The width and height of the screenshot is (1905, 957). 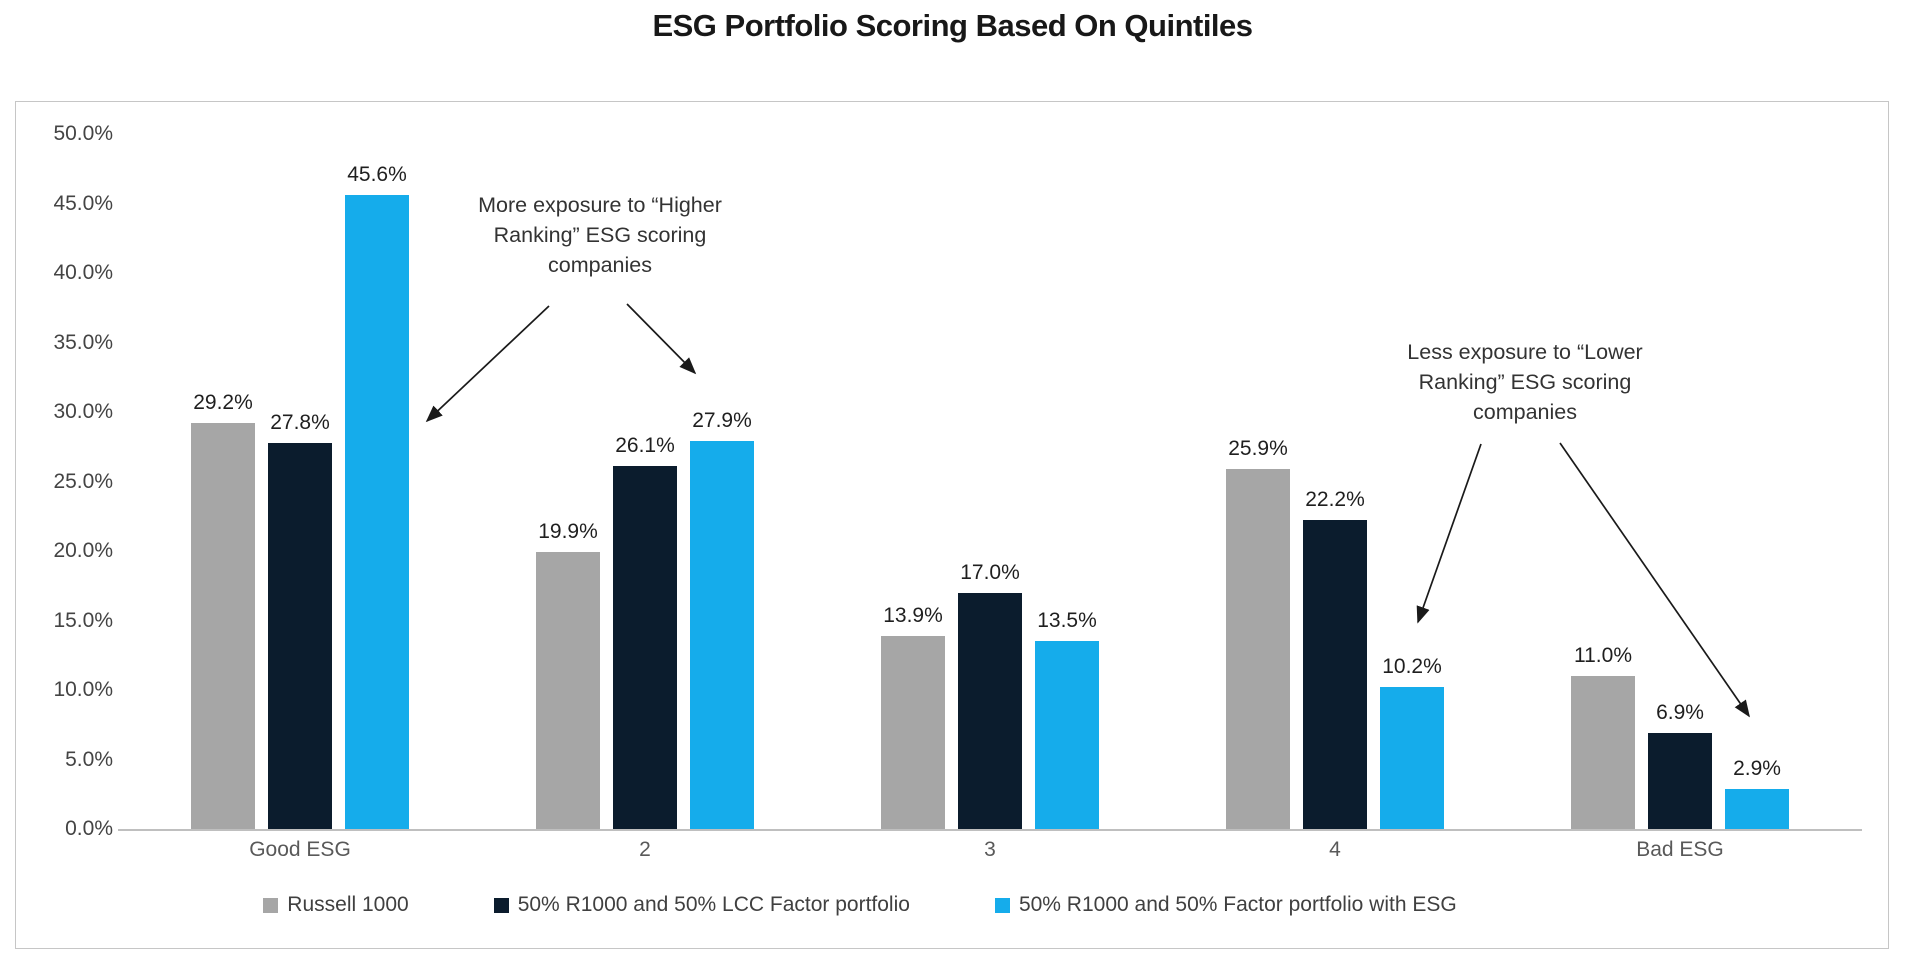 I want to click on bar-value-label: 11.0%, so click(x=1603, y=656).